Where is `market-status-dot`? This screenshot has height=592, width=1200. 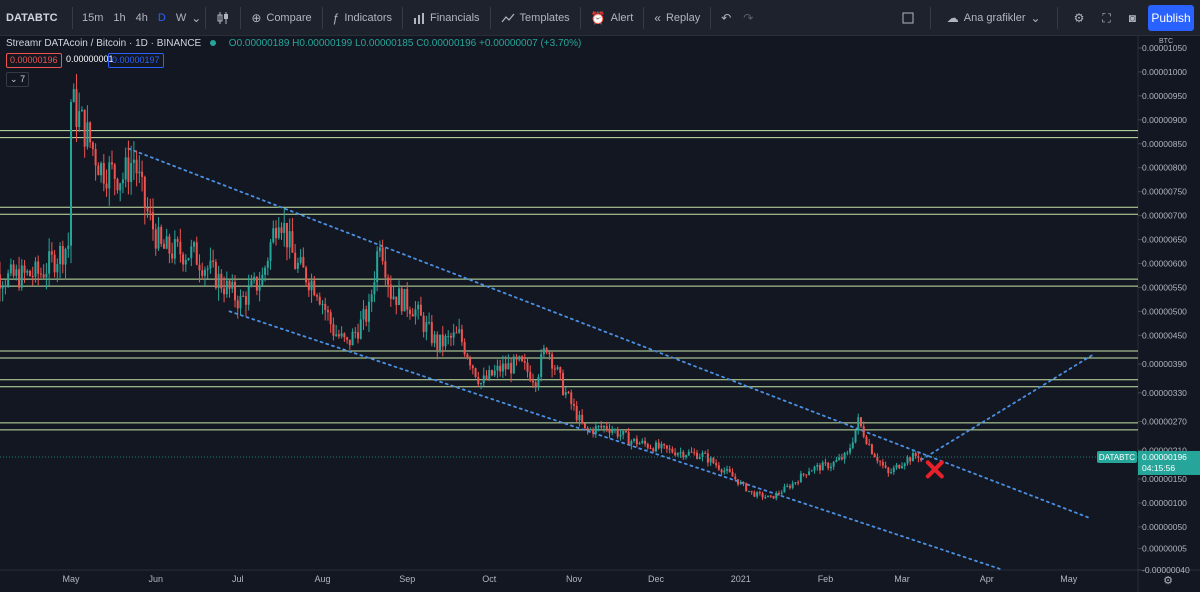
market-status-dot is located at coordinates (213, 43).